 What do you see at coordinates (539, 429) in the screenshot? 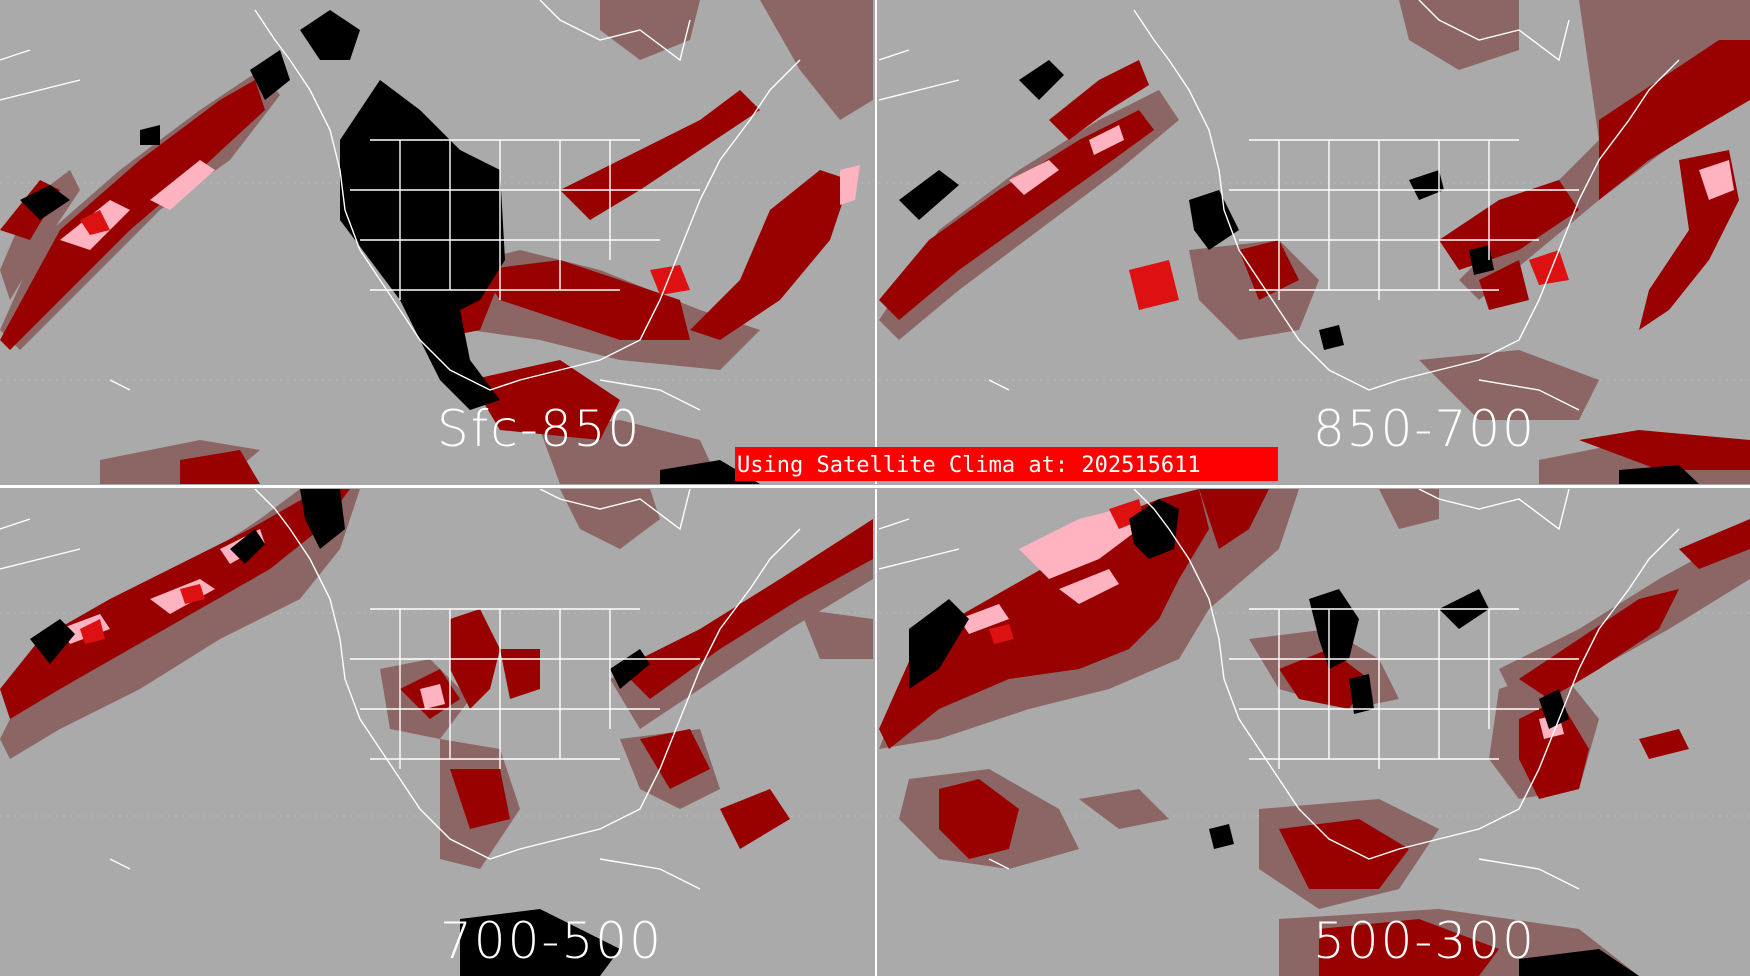
I see `panel-label-sfc-850: Sfc-850` at bounding box center [539, 429].